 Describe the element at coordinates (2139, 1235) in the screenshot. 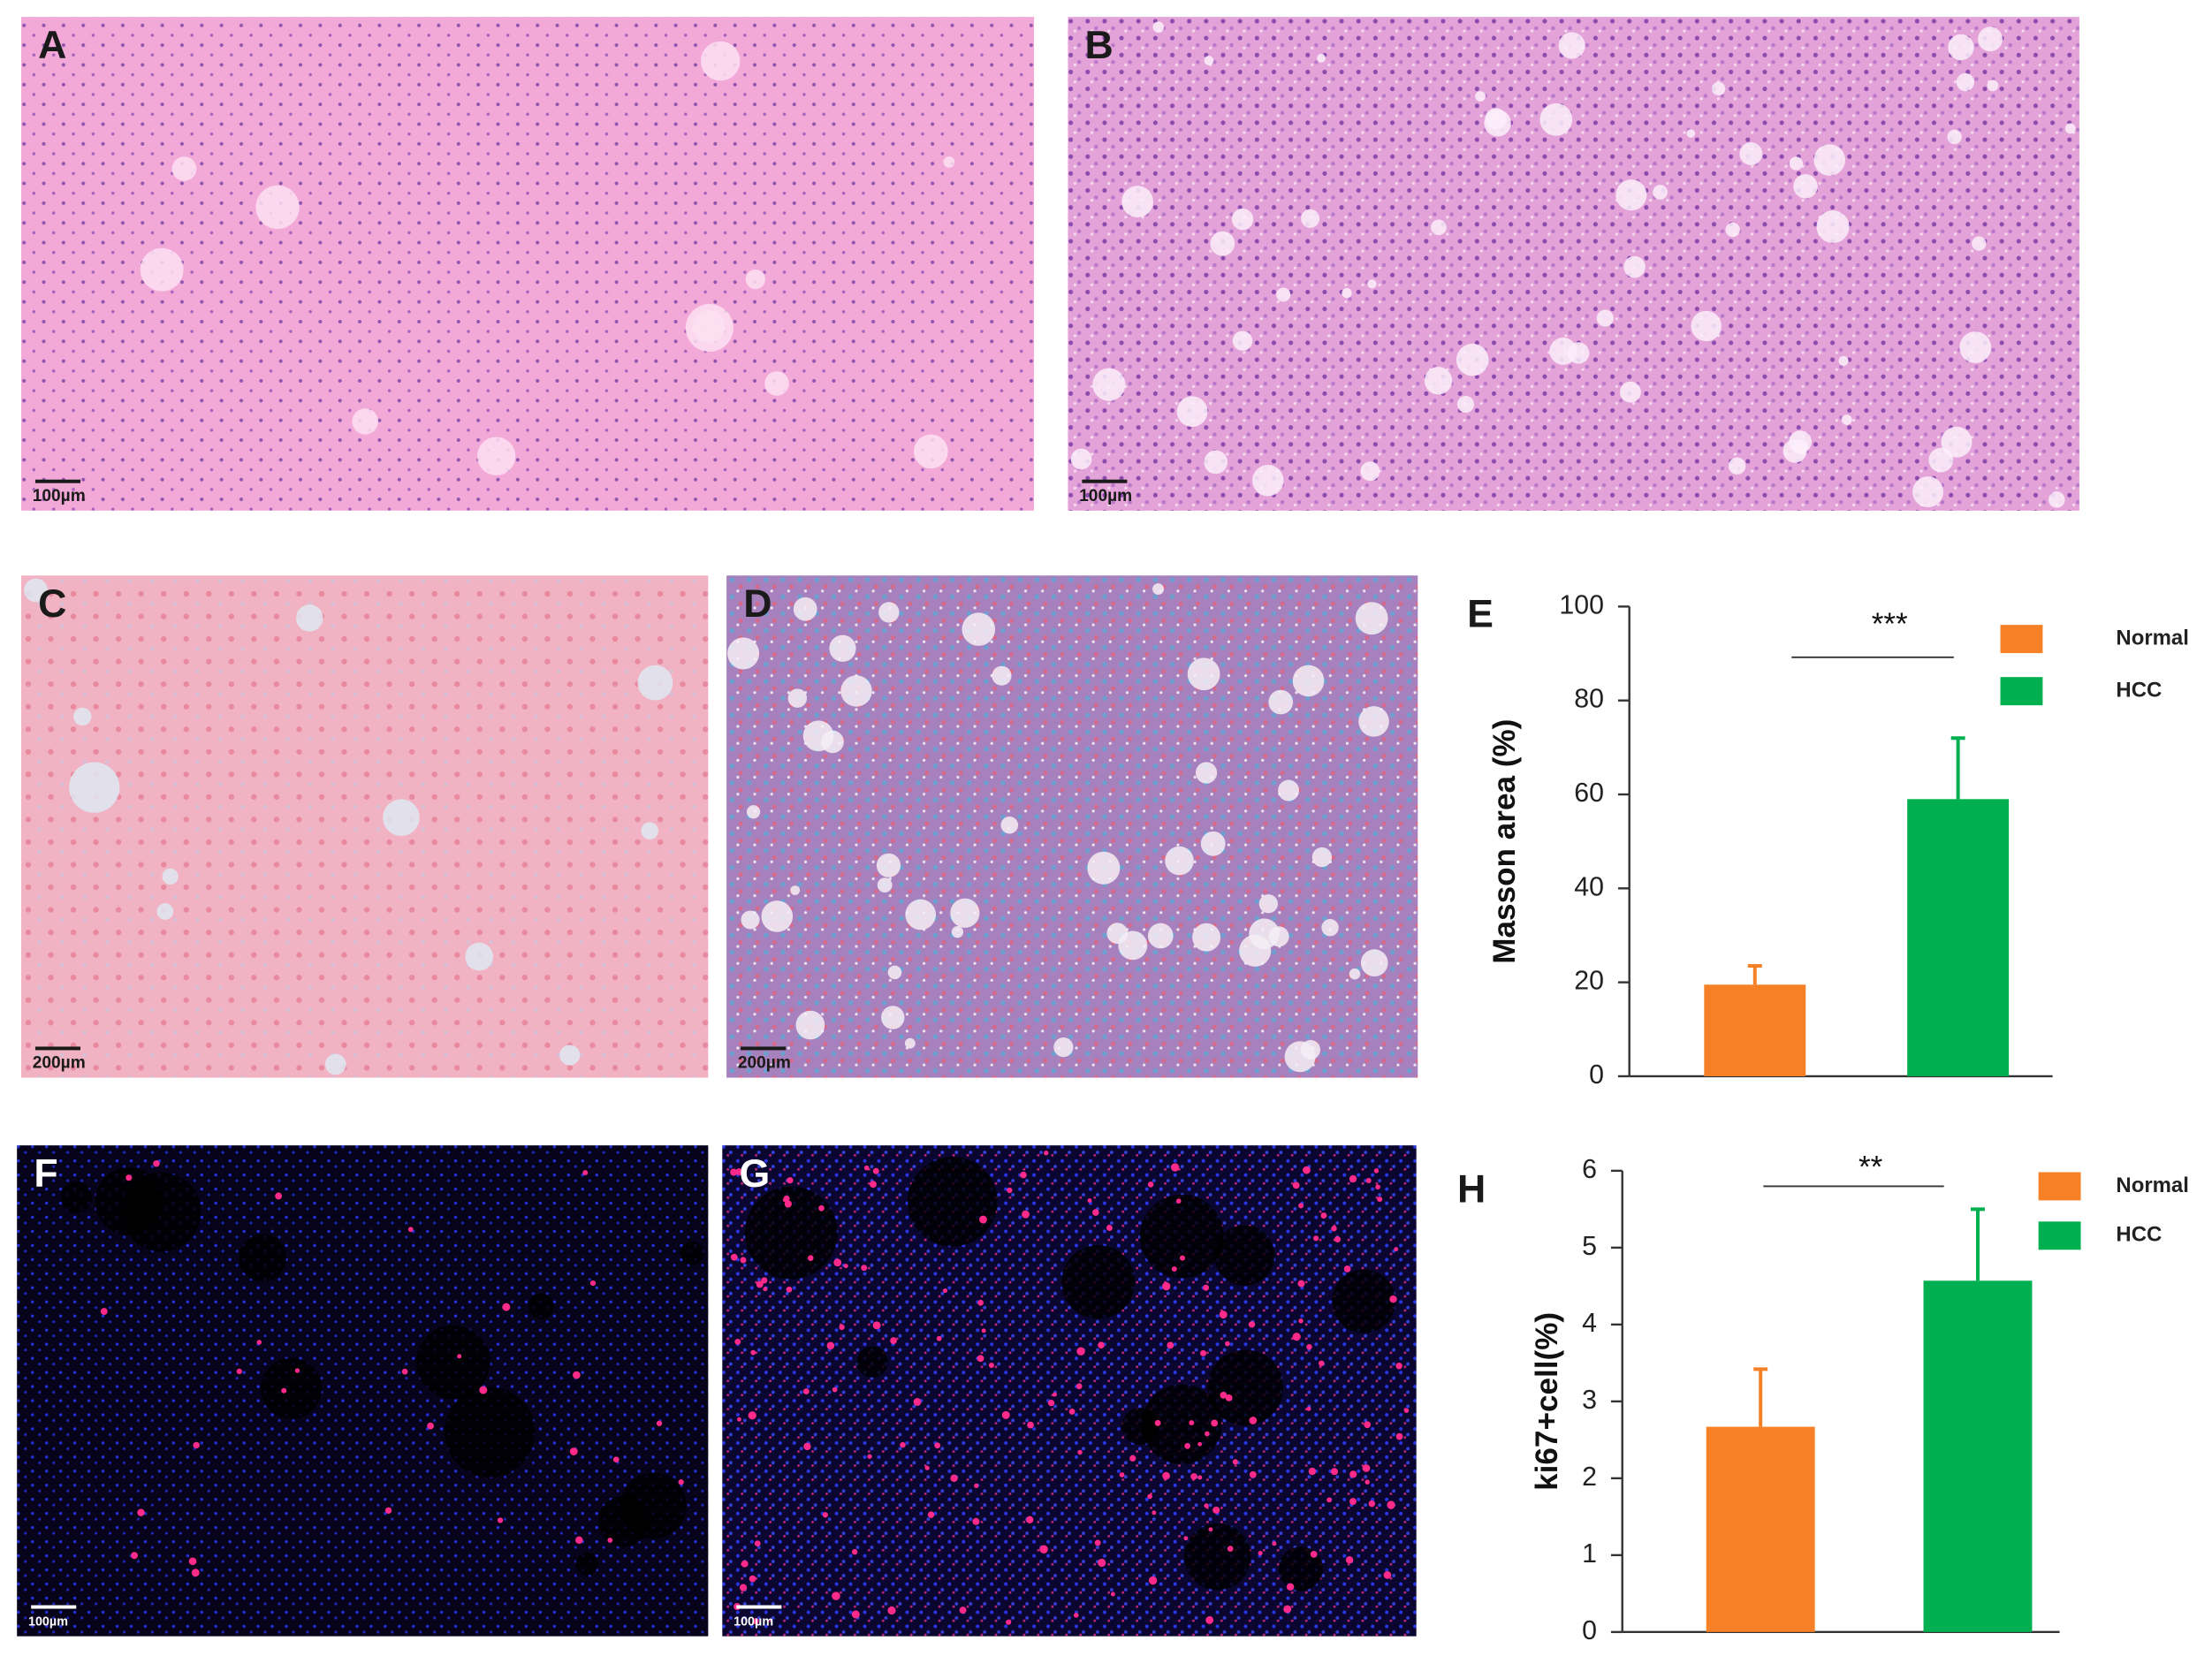

I see `legend-label: HCC` at that location.